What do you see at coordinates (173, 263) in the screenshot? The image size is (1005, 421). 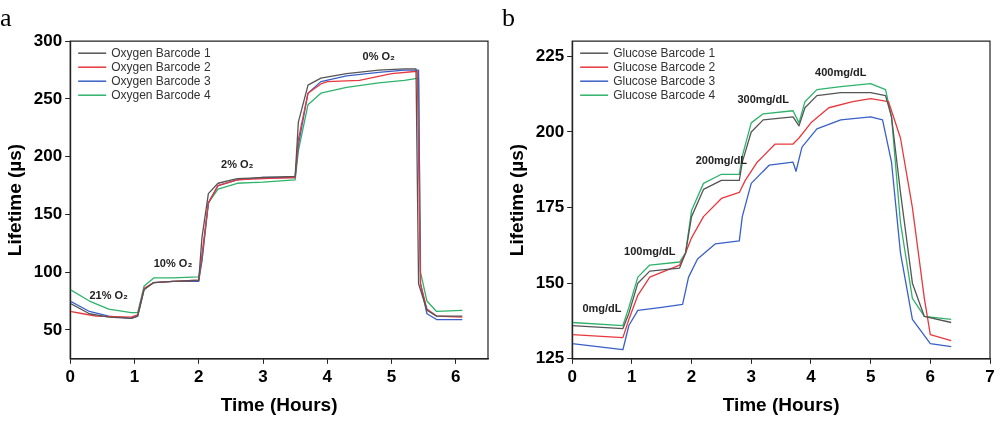 I see `annotation: 10% O₂` at bounding box center [173, 263].